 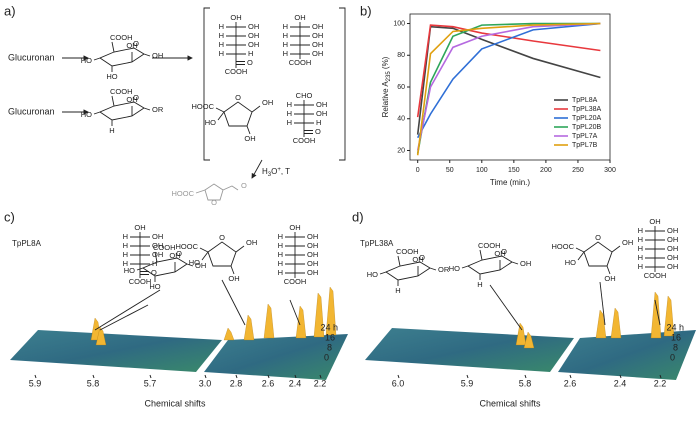 I want to click on y-axis-label-part: Relative A, so click(x=385, y=99).